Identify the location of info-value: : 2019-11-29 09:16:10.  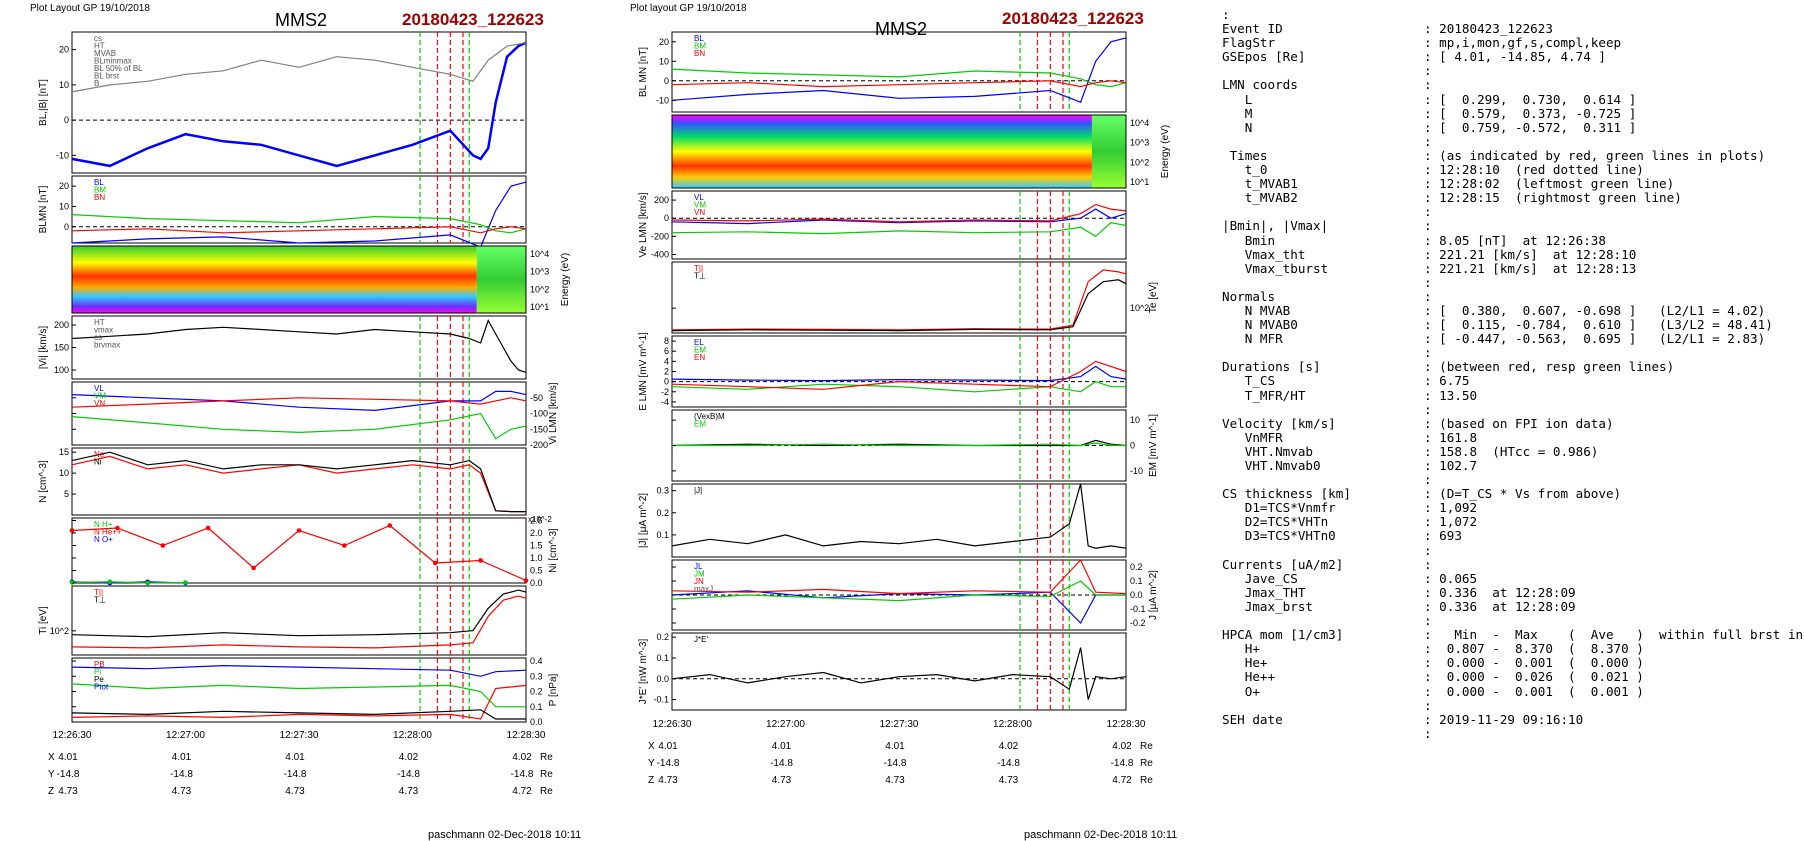
(1504, 719).